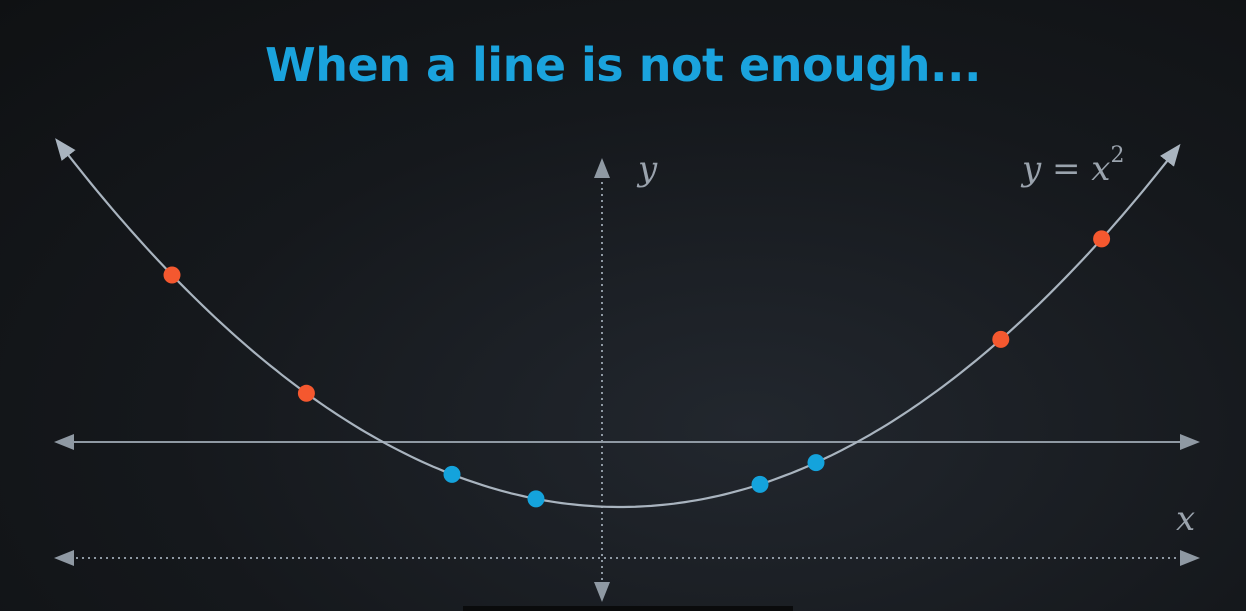 This screenshot has width=1246, height=611. What do you see at coordinates (1065, 169) in the screenshot?
I see `equation-lhs: y = x` at bounding box center [1065, 169].